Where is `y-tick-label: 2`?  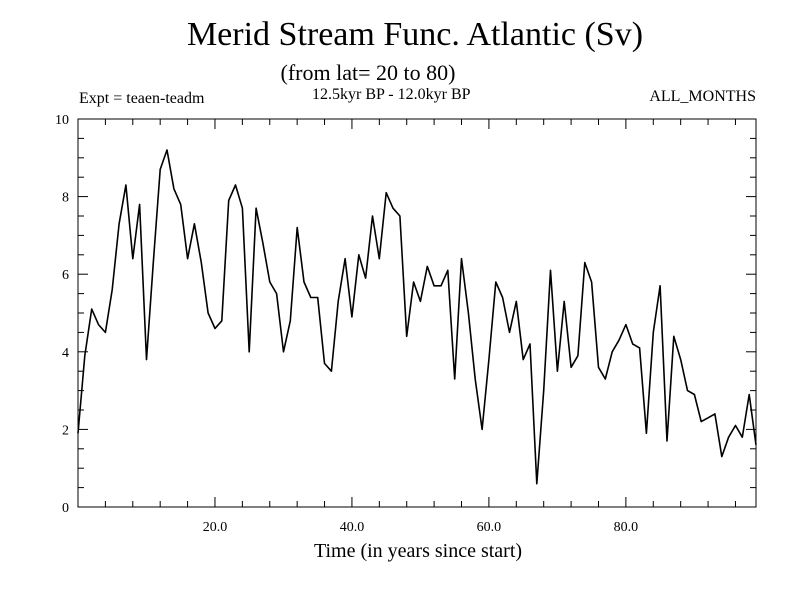
y-tick-label: 2 is located at coordinates (65, 430).